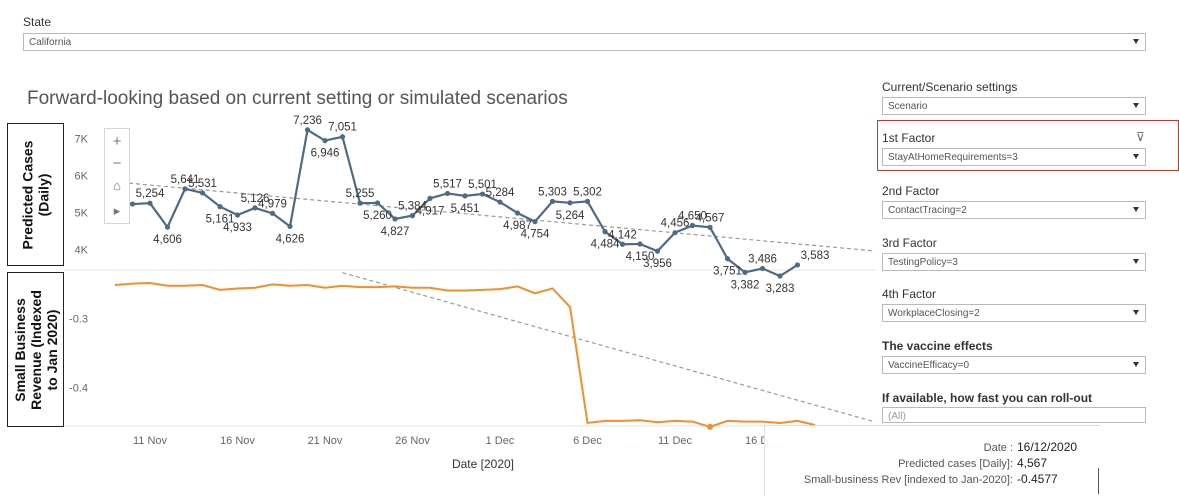 The width and height of the screenshot is (1179, 496). I want to click on cases-data-label: 3,583, so click(815, 256).